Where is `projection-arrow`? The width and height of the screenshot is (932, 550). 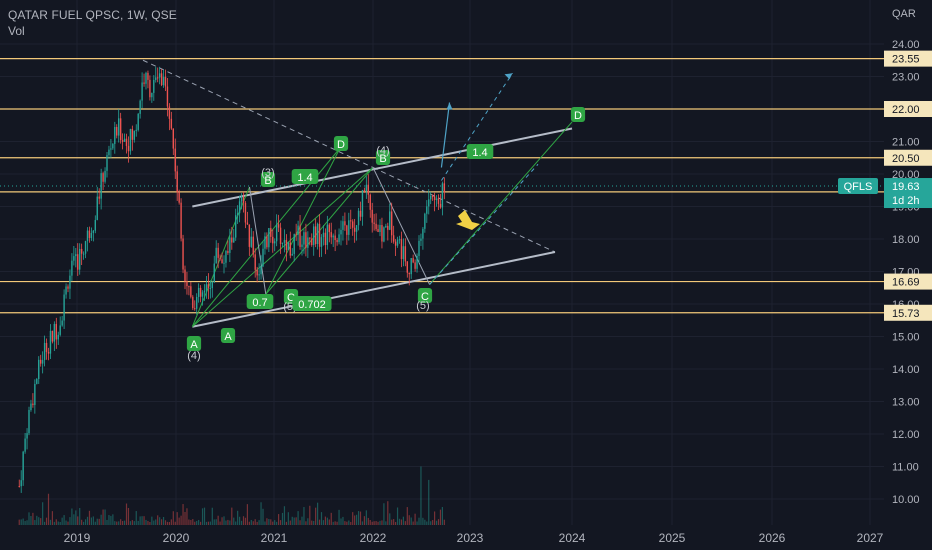 projection-arrow is located at coordinates (445, 135).